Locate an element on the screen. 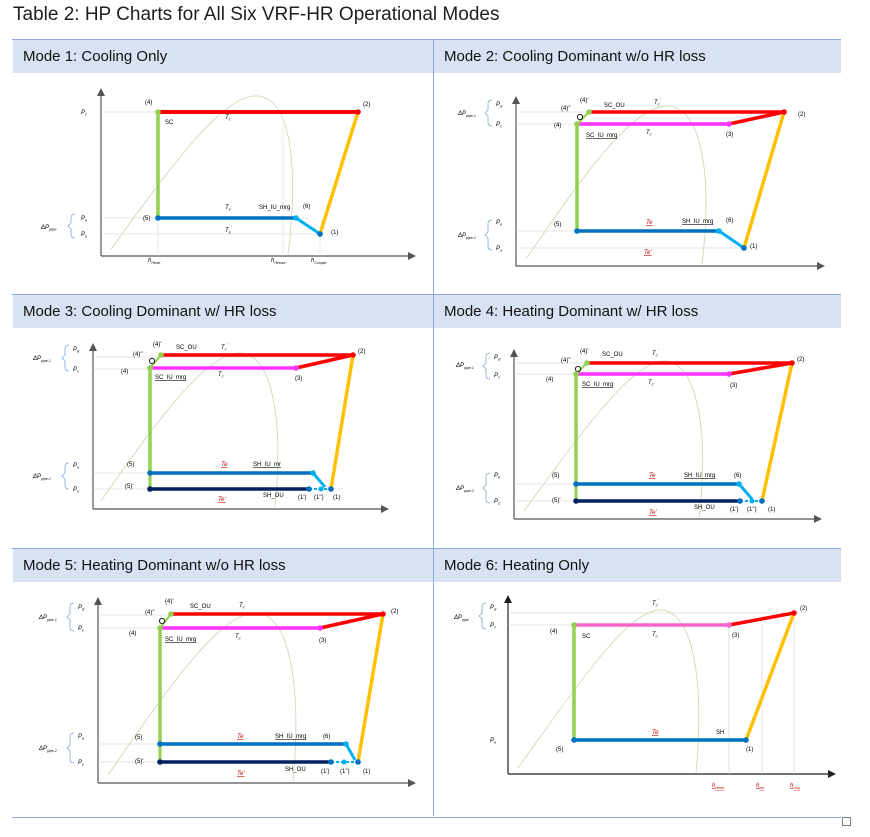  table-resize-handle is located at coordinates (846, 821).